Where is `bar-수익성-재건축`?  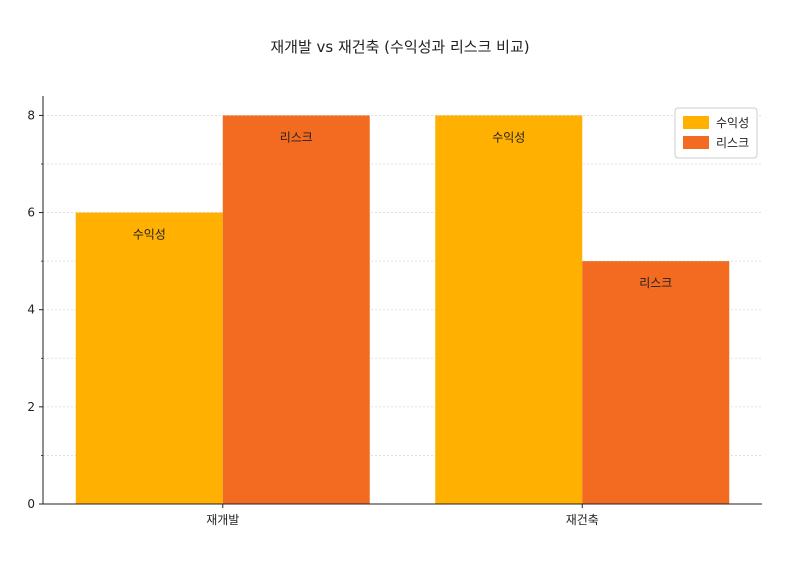 bar-수익성-재건축 is located at coordinates (509, 309).